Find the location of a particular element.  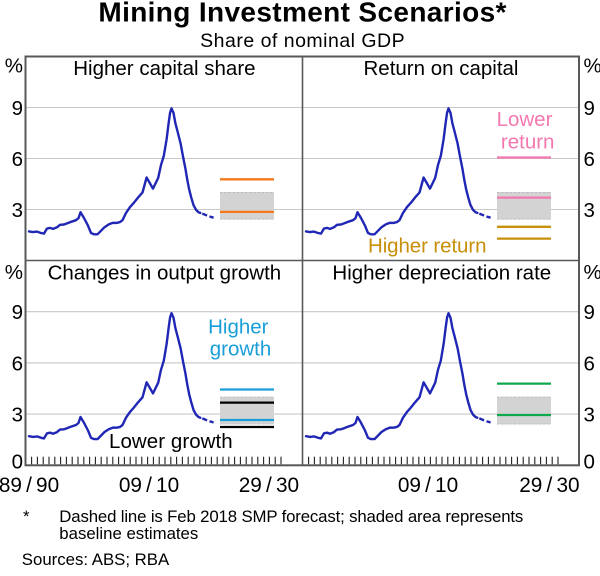

svg-text: return is located at coordinates (528, 142).